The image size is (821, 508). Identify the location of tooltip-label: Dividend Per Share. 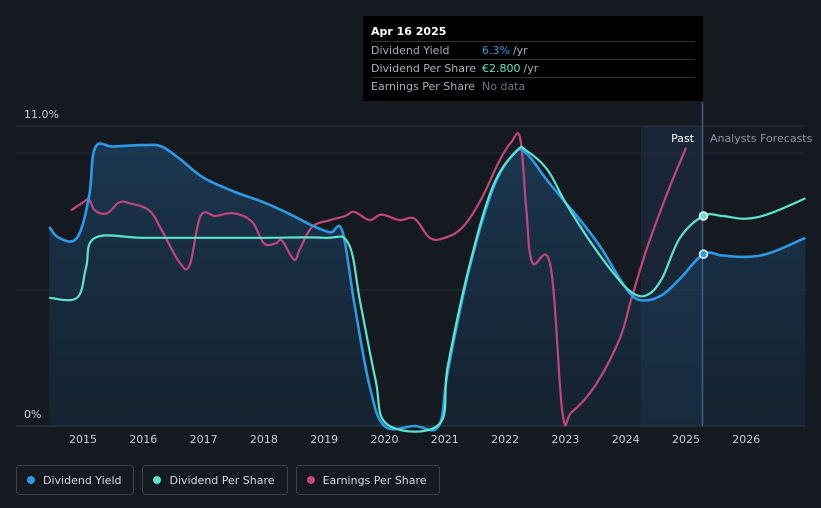
(424, 68).